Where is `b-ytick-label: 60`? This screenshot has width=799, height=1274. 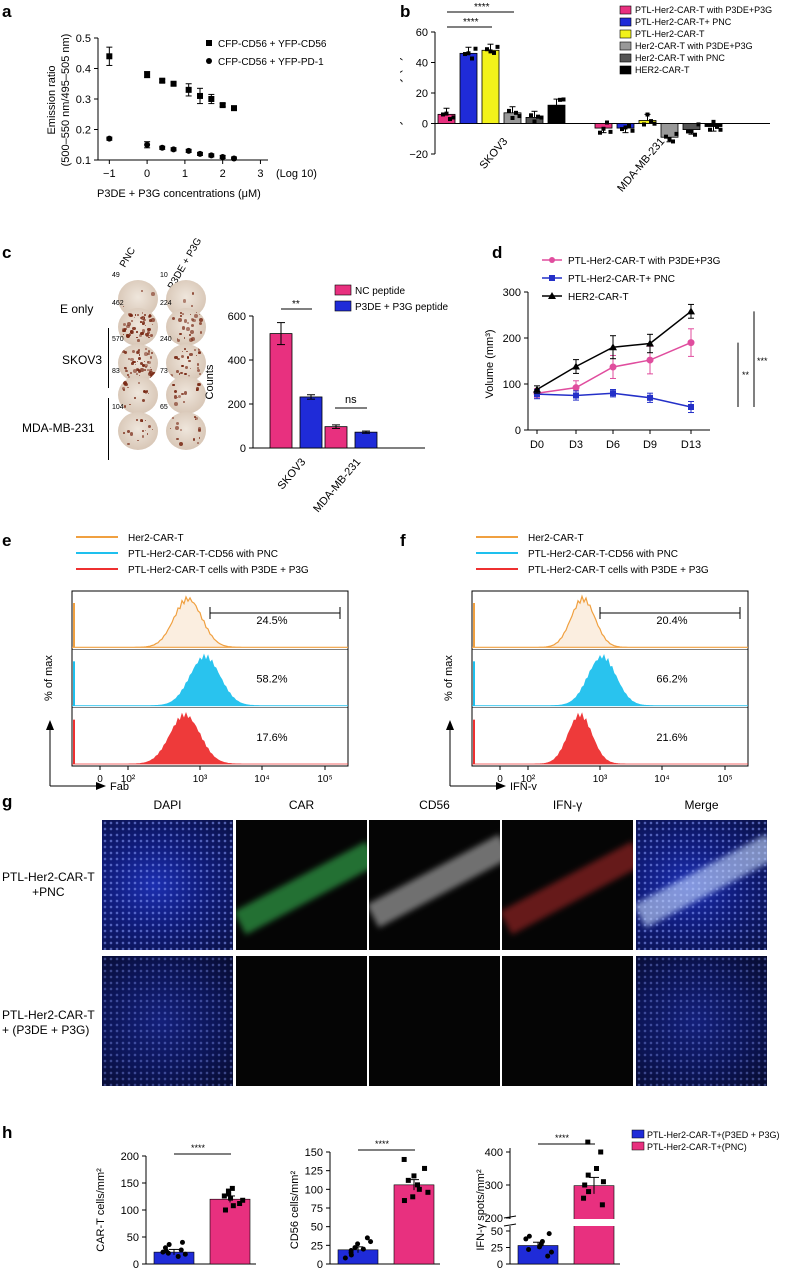 b-ytick-label: 60 is located at coordinates (422, 33).